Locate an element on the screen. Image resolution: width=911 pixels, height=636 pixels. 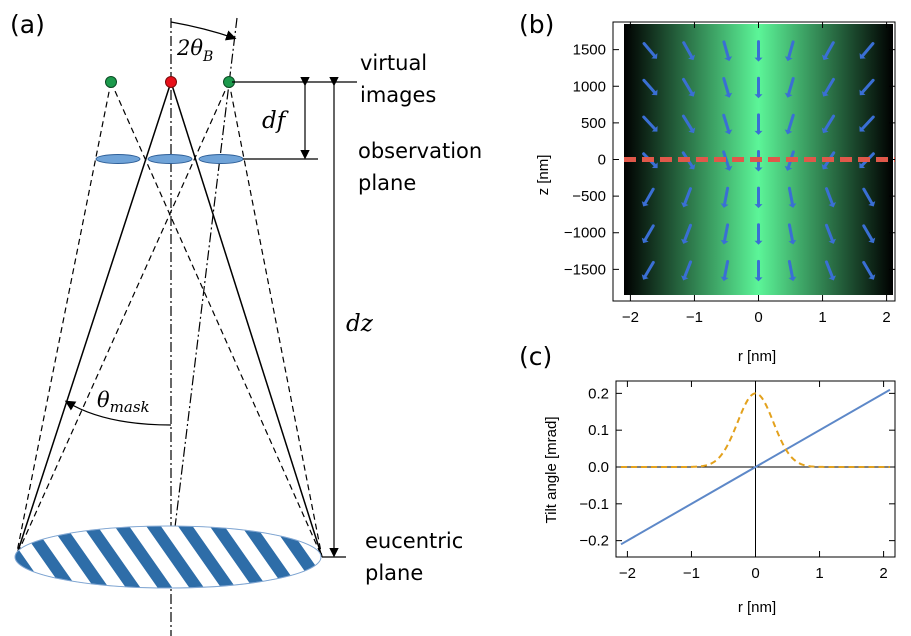
ray-left-outer is located at coordinates (63, 319).